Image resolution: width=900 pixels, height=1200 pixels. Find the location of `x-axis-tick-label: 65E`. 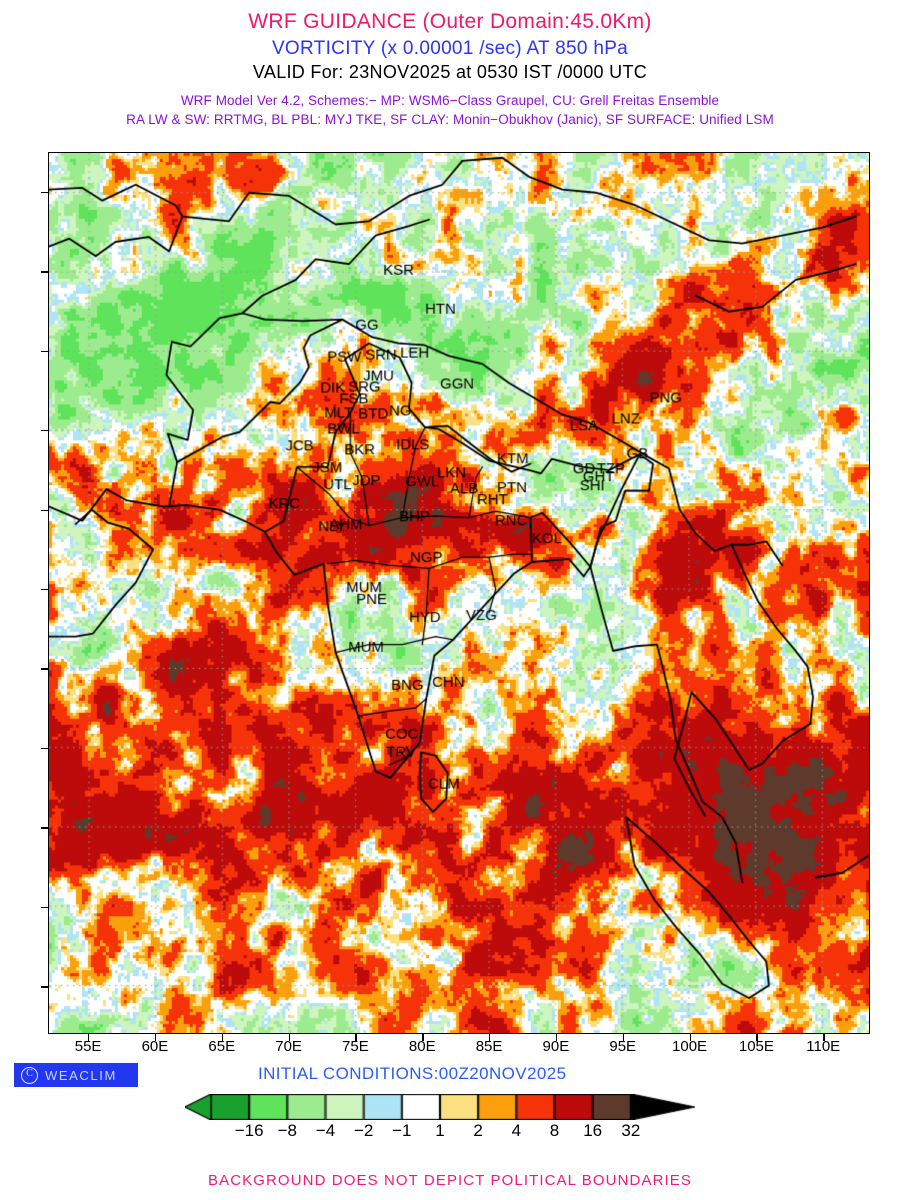

x-axis-tick-label: 65E is located at coordinates (222, 1046).